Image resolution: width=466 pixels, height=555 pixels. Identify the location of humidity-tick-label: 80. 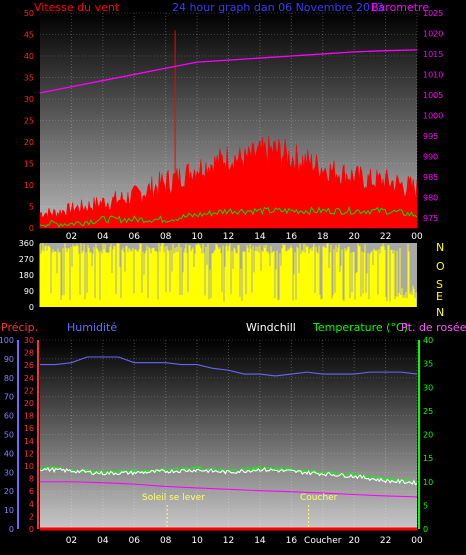
(9, 378).